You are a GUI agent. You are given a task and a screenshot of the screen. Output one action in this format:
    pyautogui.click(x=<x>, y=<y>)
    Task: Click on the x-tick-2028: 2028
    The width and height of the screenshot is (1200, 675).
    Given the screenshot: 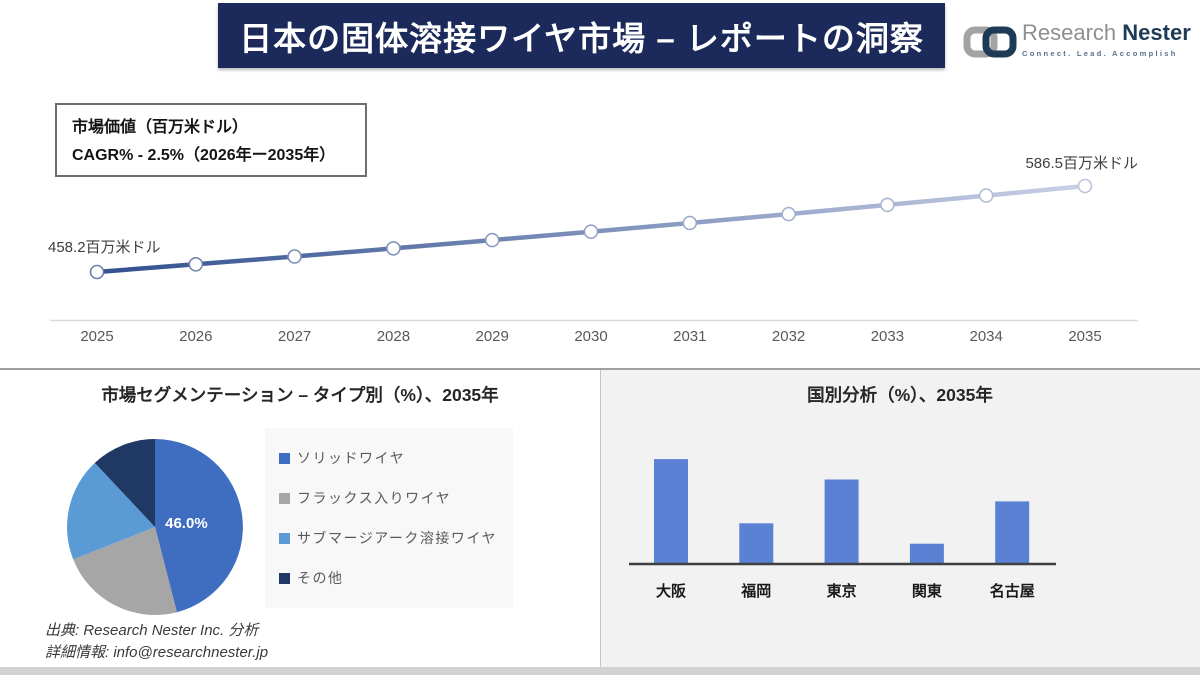 What is the action you would take?
    pyautogui.click(x=393, y=336)
    